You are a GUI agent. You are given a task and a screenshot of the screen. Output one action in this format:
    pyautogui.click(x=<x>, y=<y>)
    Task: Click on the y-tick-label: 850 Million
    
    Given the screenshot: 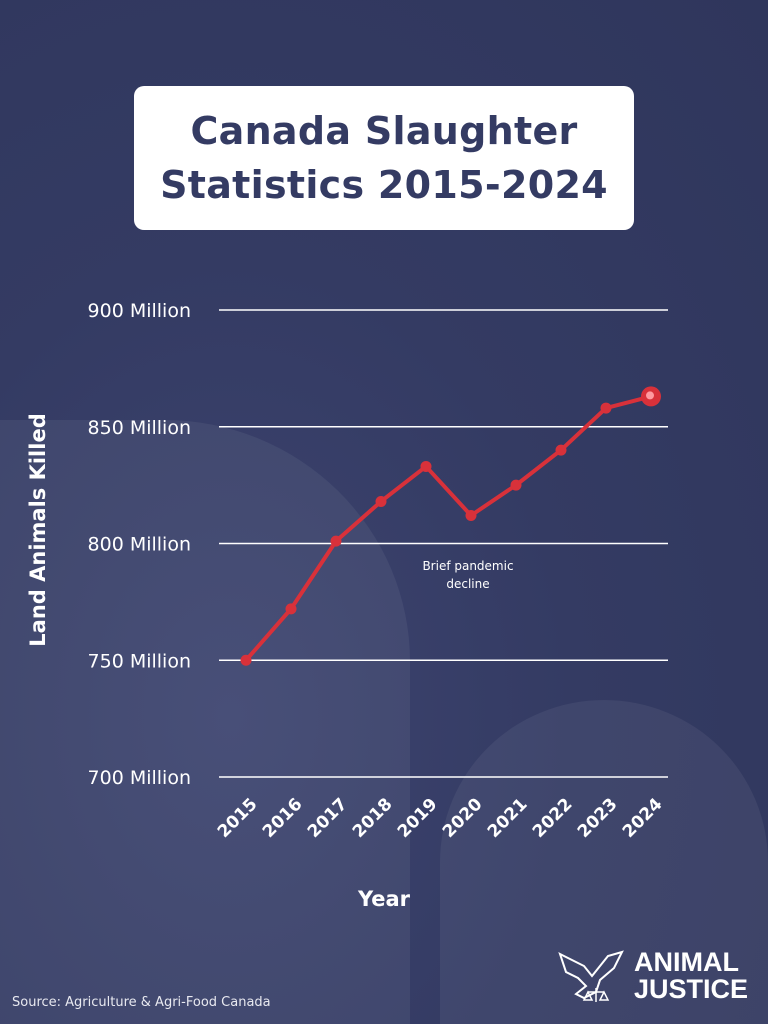 What is the action you would take?
    pyautogui.click(x=139, y=428)
    